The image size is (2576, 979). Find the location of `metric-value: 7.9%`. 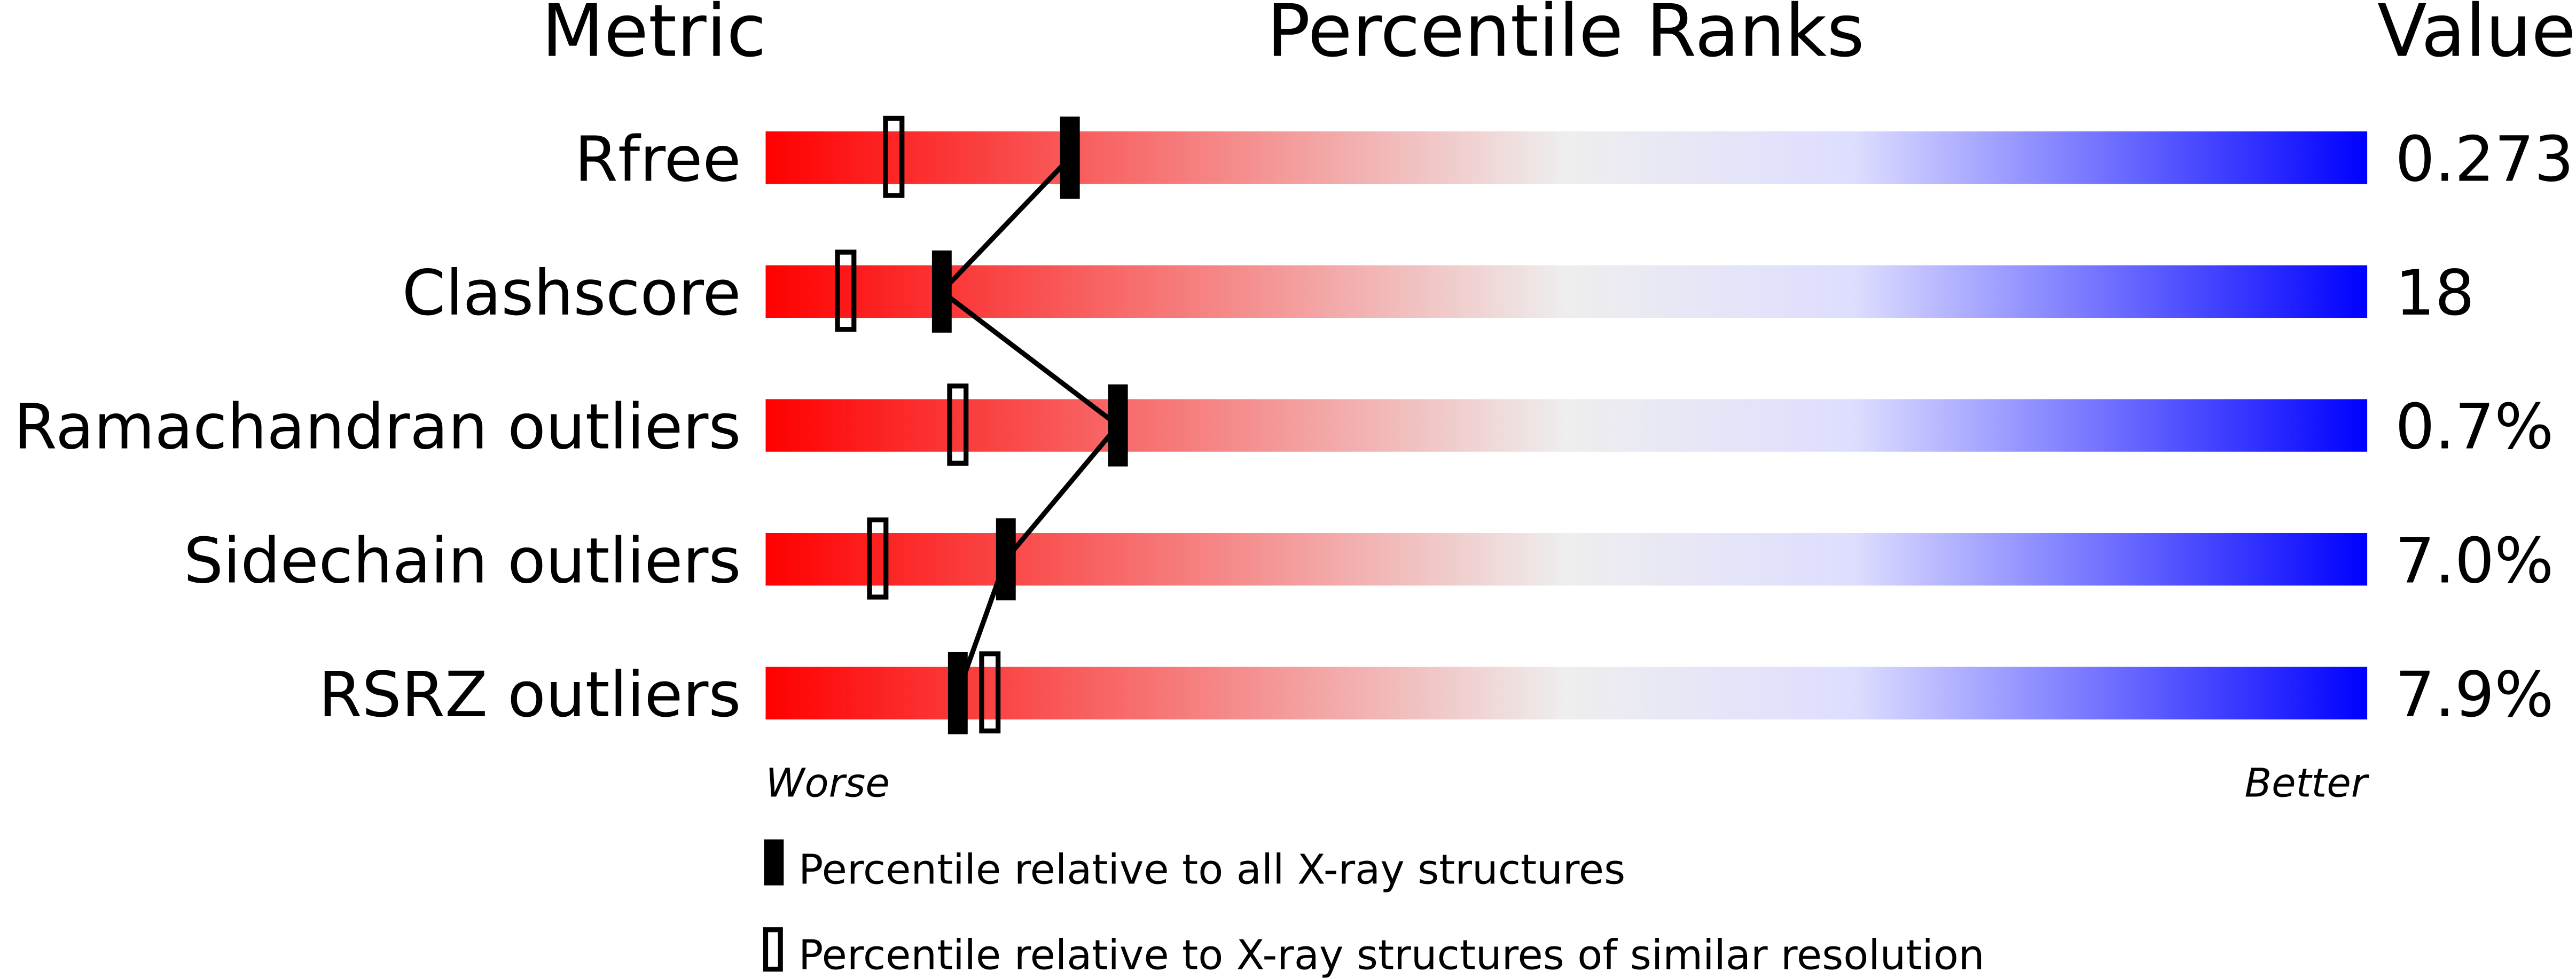

metric-value: 7.9% is located at coordinates (2474, 695).